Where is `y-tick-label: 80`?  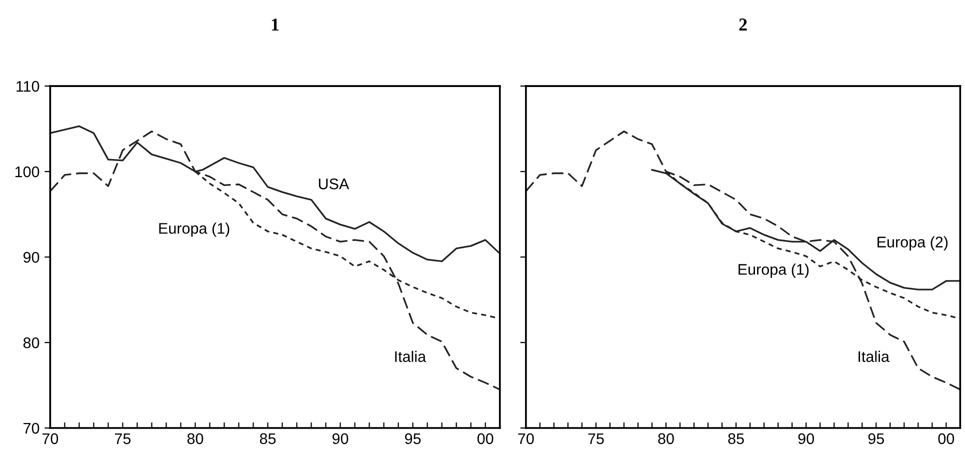 y-tick-label: 80 is located at coordinates (31, 342).